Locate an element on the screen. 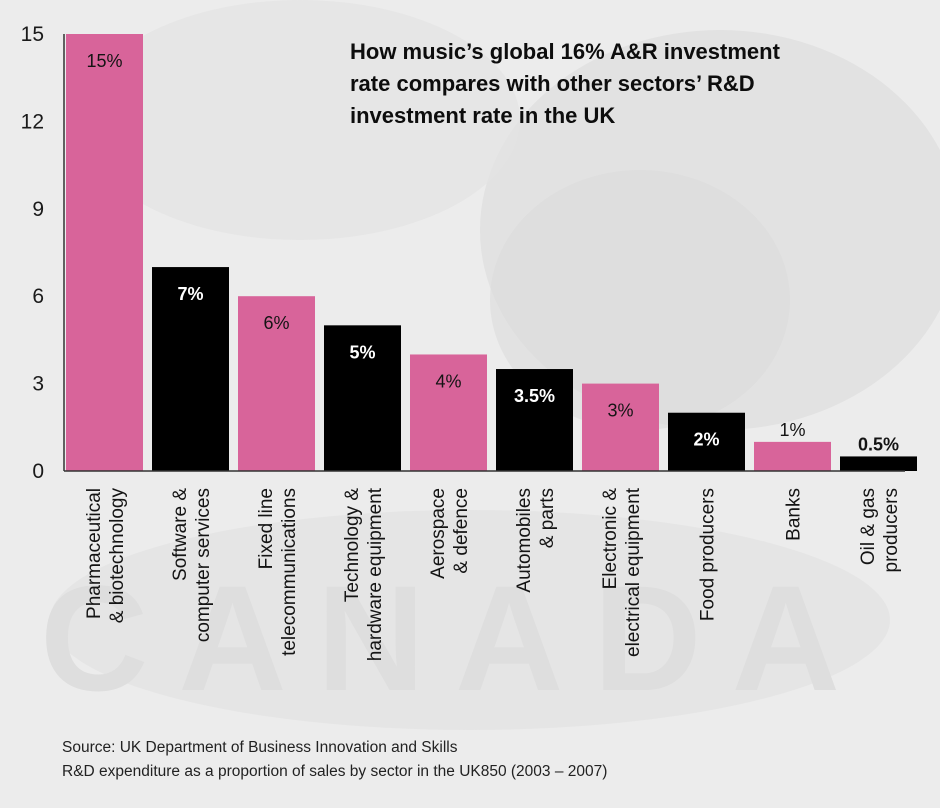  x-tick-label: Technology & is located at coordinates (352, 545).